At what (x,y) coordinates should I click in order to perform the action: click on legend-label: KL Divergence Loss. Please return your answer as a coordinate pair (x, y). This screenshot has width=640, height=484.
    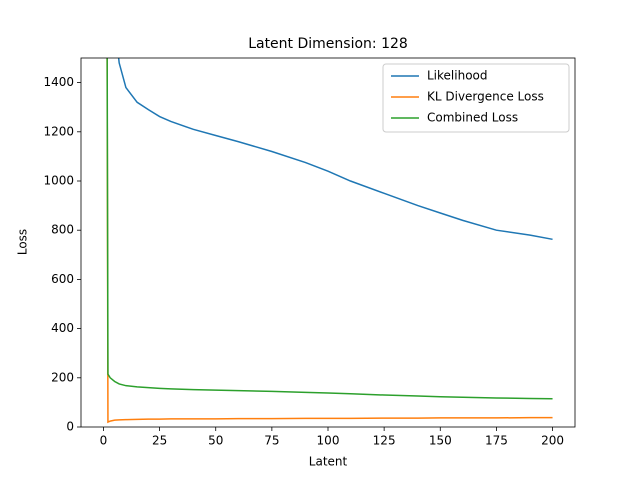
    Looking at the image, I should click on (485, 97).